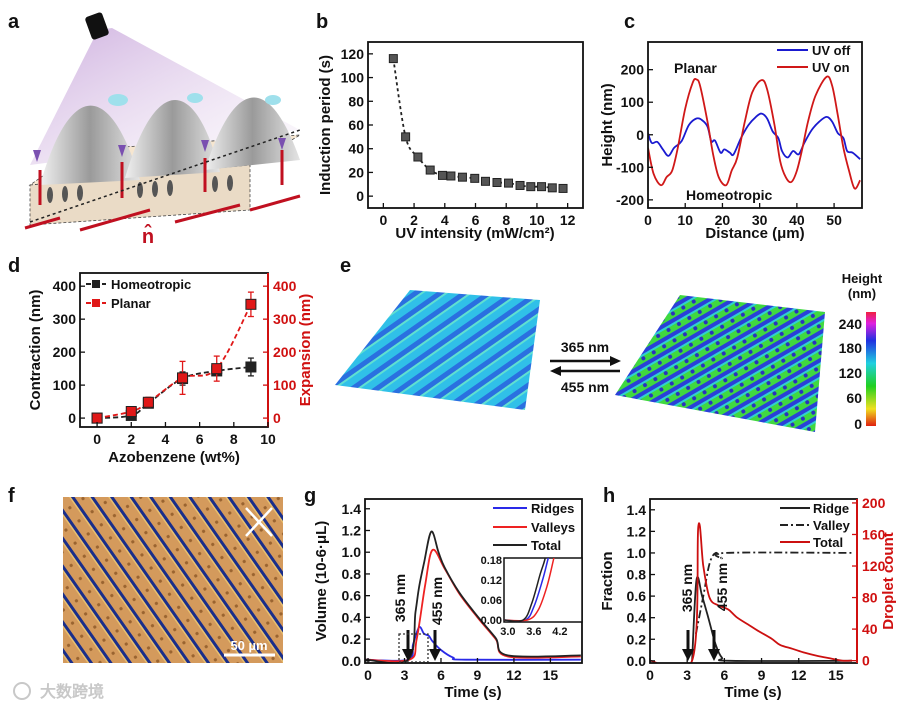  I want to click on colorbar-tick-label: 120, so click(851, 373).